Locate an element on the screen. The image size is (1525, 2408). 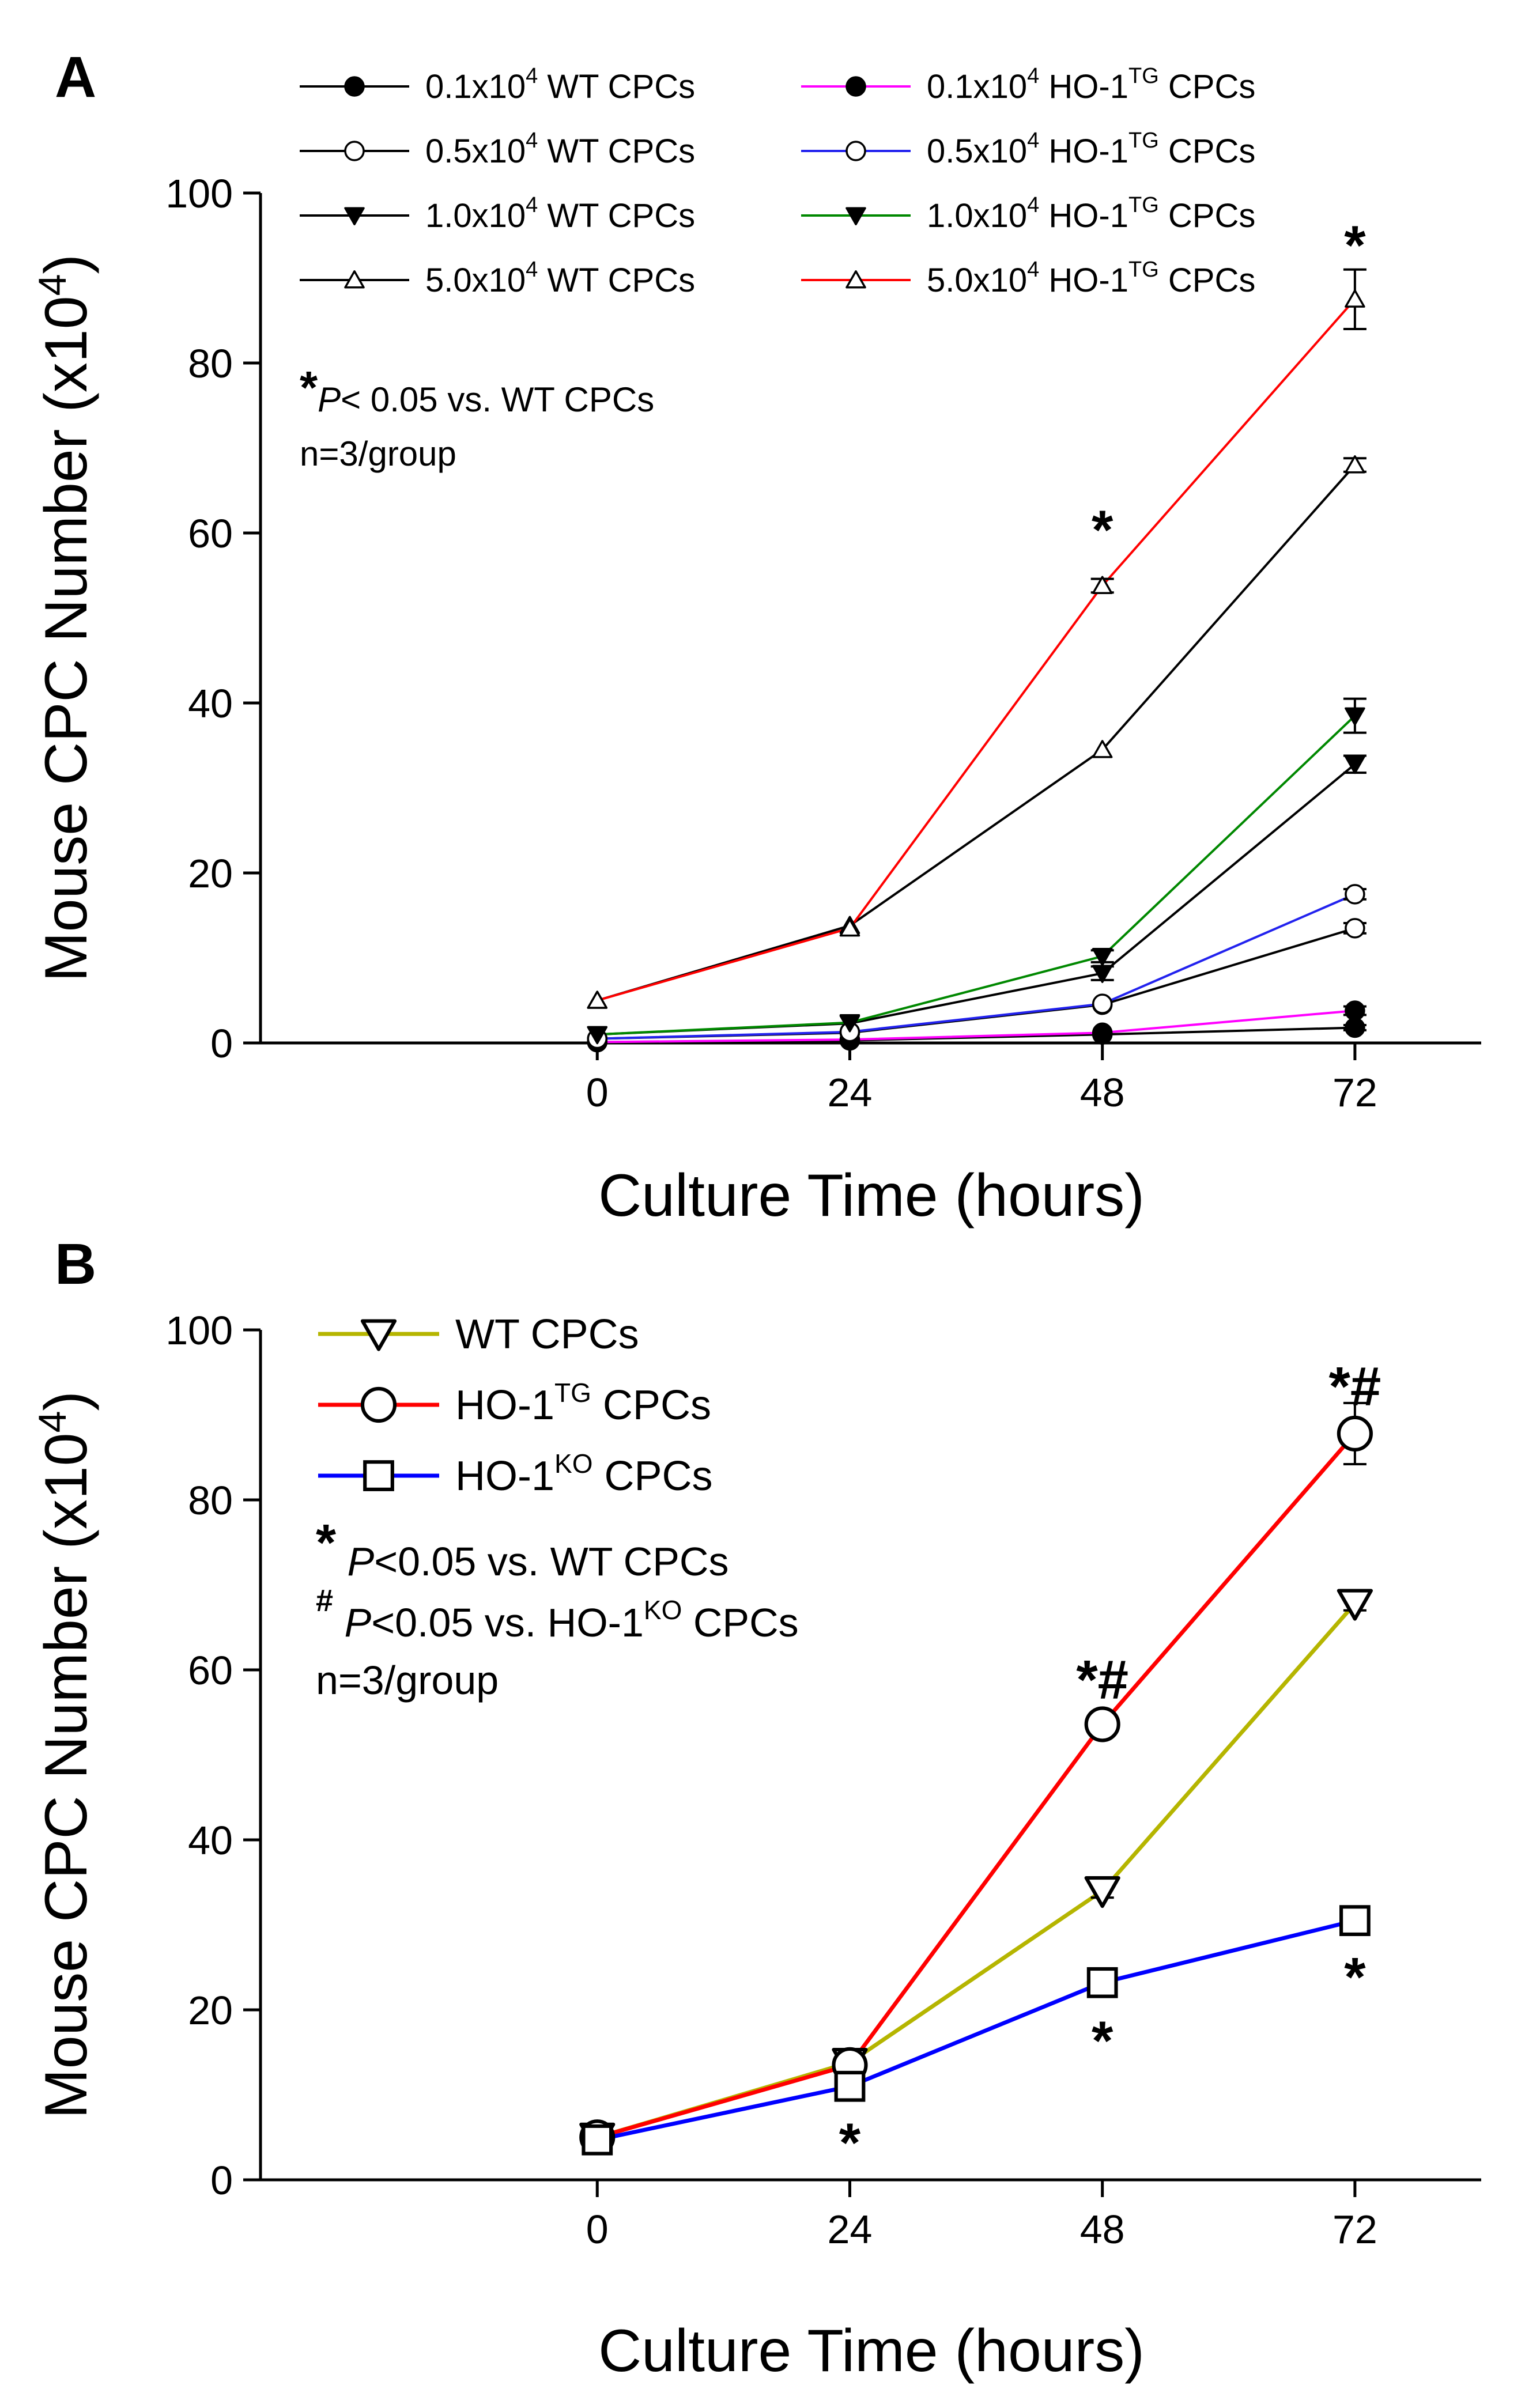
note-p-value-wt: * P<0.05 vs. WT CPCs is located at coordinates (522, 1549).